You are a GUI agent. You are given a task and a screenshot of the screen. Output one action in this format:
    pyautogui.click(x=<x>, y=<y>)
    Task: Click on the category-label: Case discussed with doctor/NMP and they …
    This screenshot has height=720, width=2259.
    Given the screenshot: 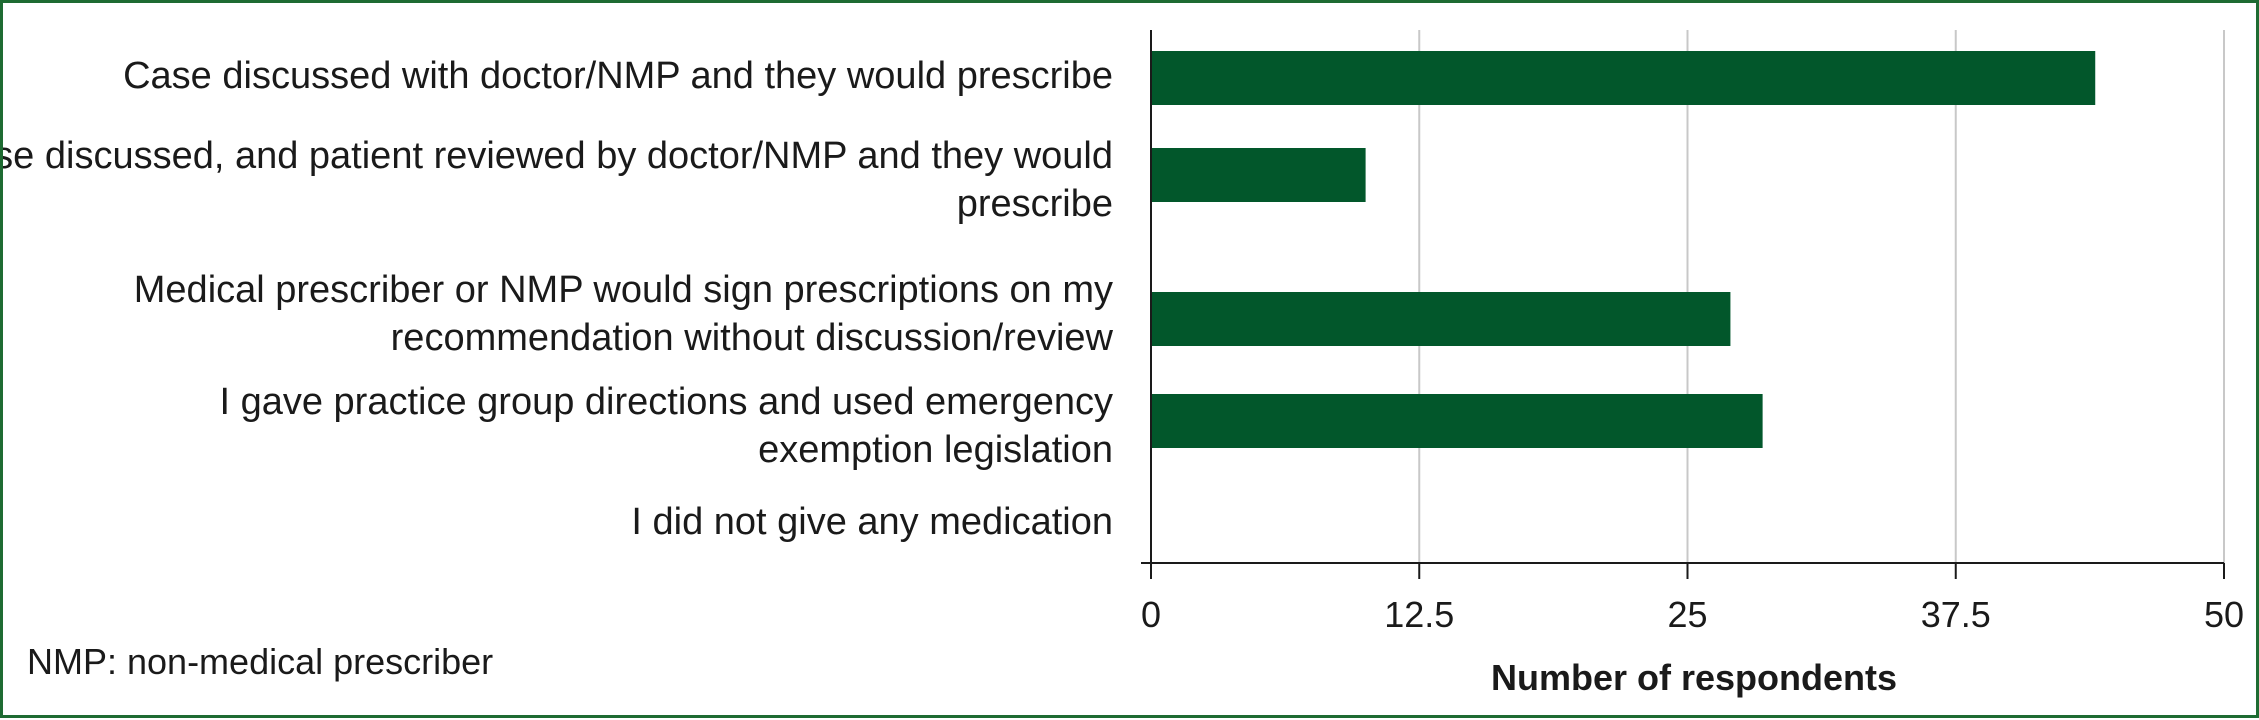 What is the action you would take?
    pyautogui.click(x=618, y=76)
    